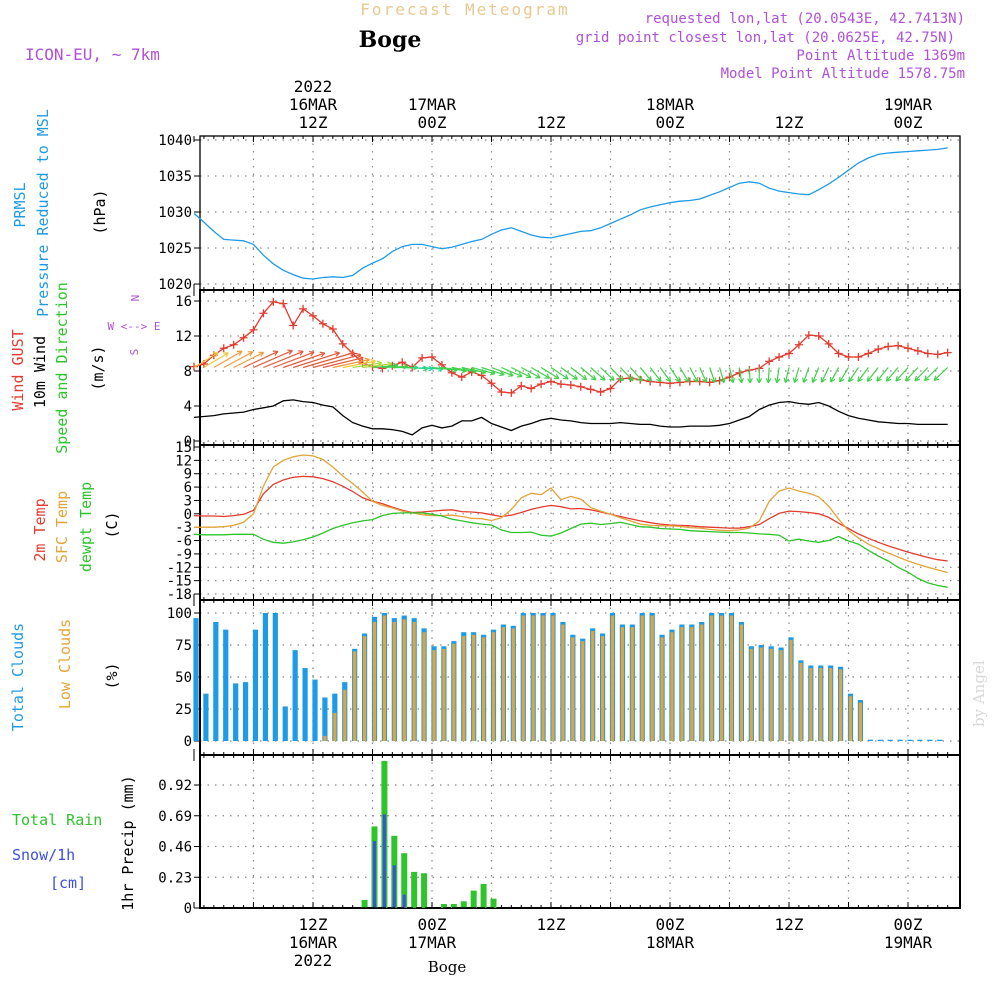 This screenshot has height=1000, width=1000. Describe the element at coordinates (805, 19) in the screenshot. I see `requested-coords: requested lon,lat (20.0543E, 42.7413N)` at that location.